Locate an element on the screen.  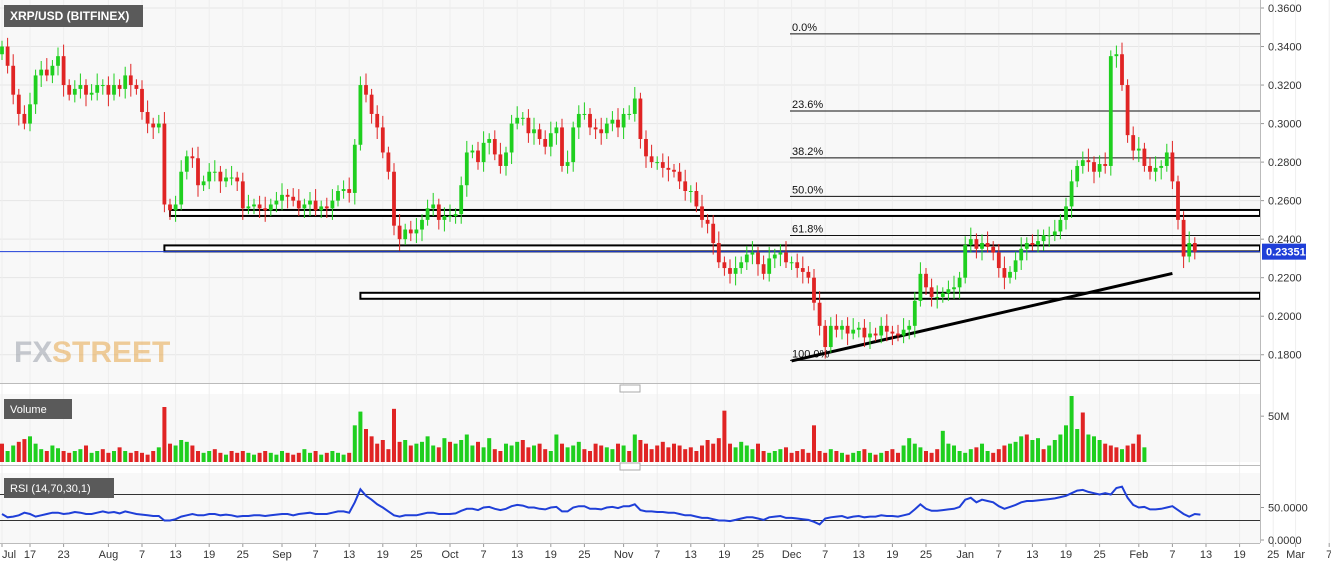
logo-street: STREET is located at coordinates (111, 352).